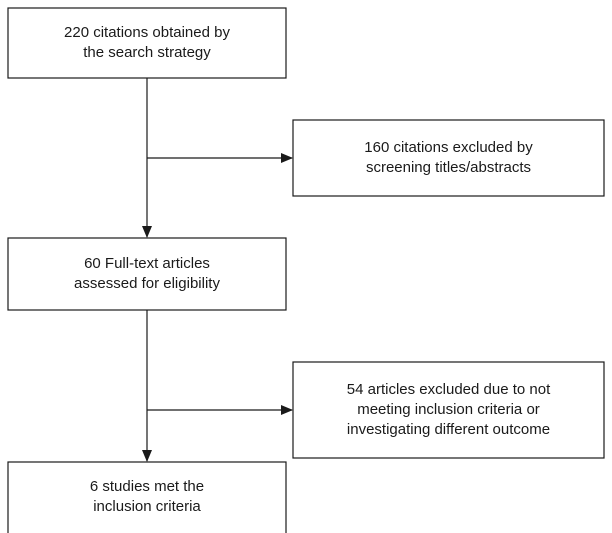 The height and width of the screenshot is (533, 612). Describe the element at coordinates (147, 52) in the screenshot. I see `box-text: the search strategy` at that location.